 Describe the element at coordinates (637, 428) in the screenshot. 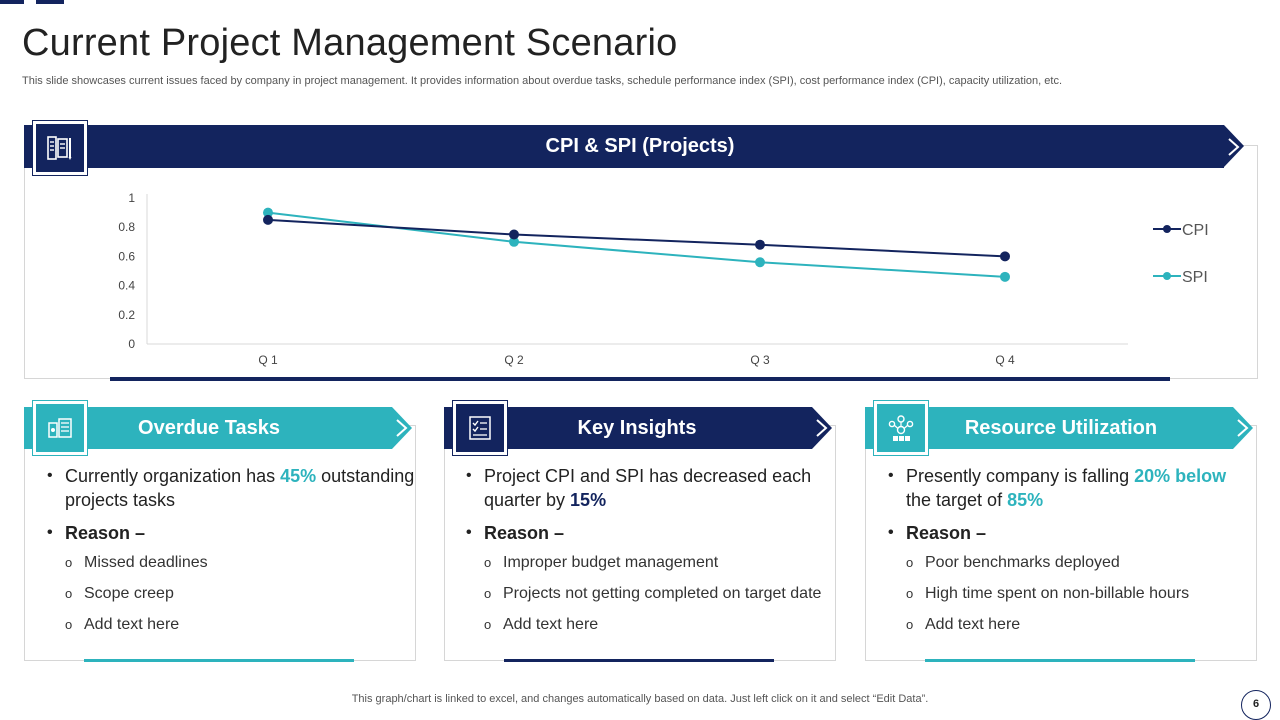

I see `key-insights-title: Key Insights` at that location.